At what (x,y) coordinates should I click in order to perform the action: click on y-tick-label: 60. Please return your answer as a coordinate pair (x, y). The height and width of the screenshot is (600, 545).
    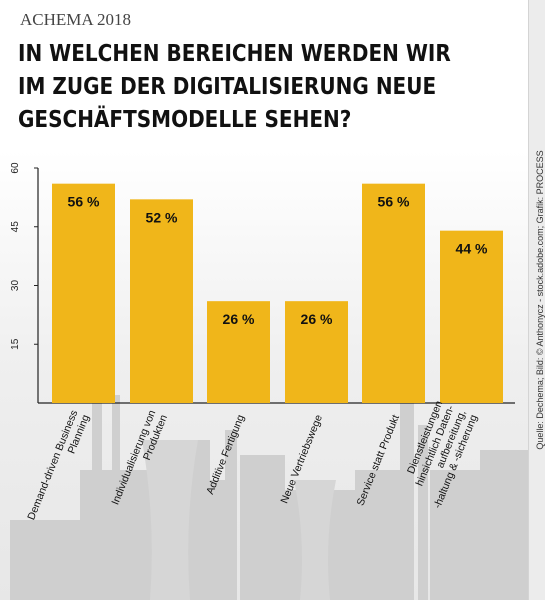
    Looking at the image, I should click on (15, 168).